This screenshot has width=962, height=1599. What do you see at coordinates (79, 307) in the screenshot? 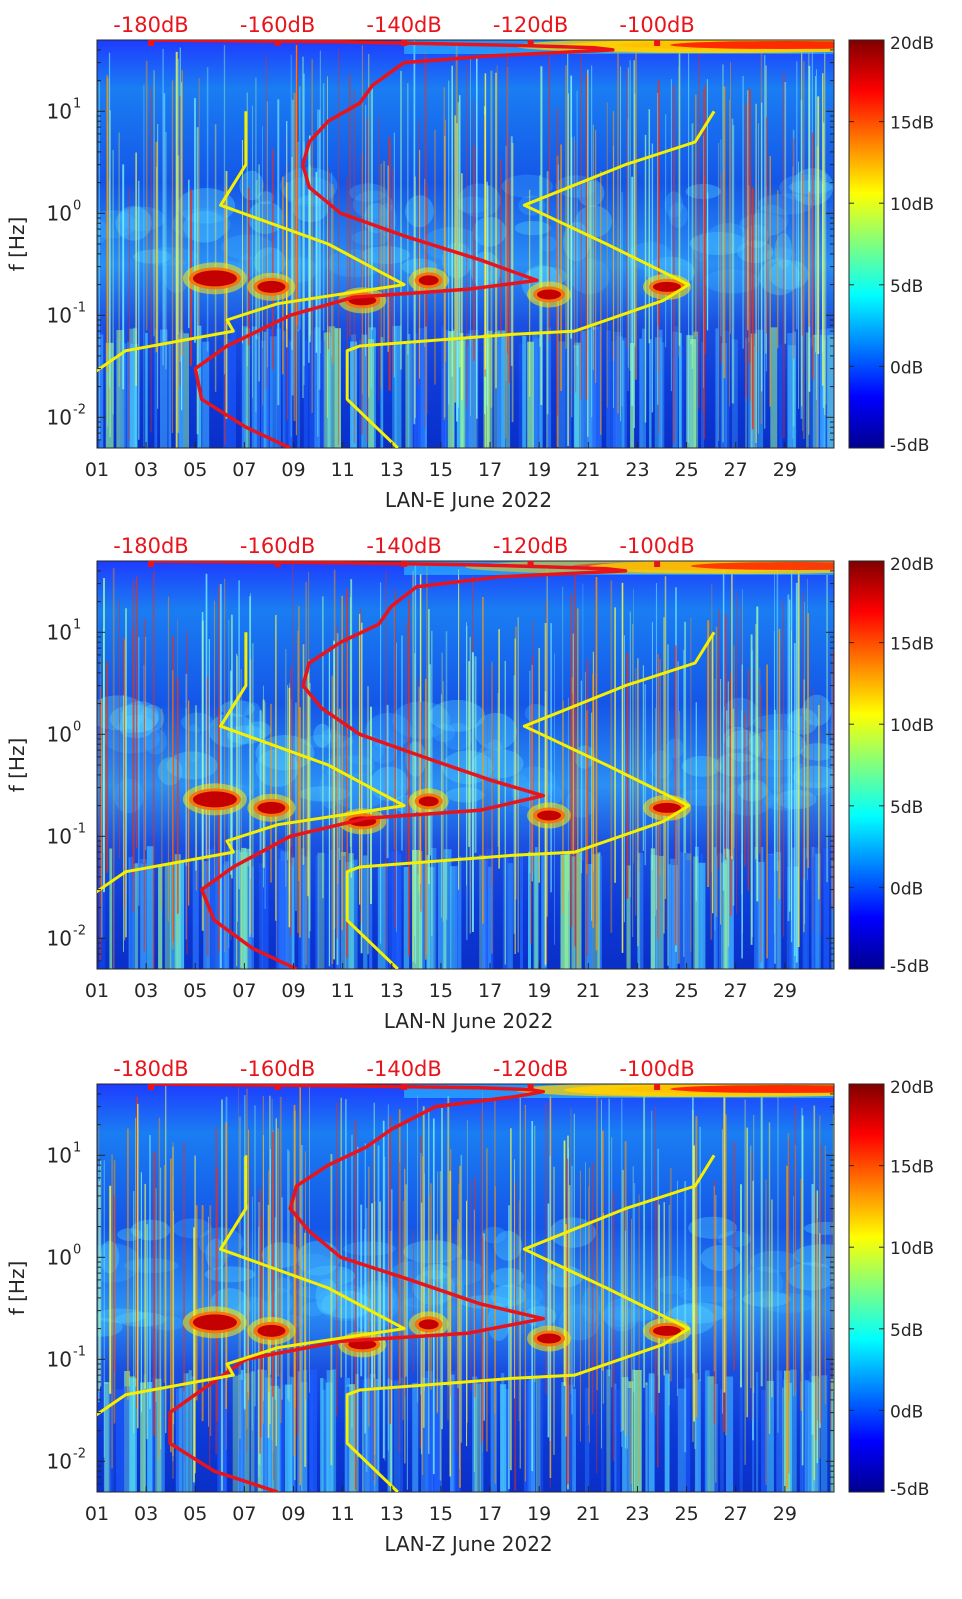
I see `y-tick-exponent: -1` at bounding box center [79, 307].